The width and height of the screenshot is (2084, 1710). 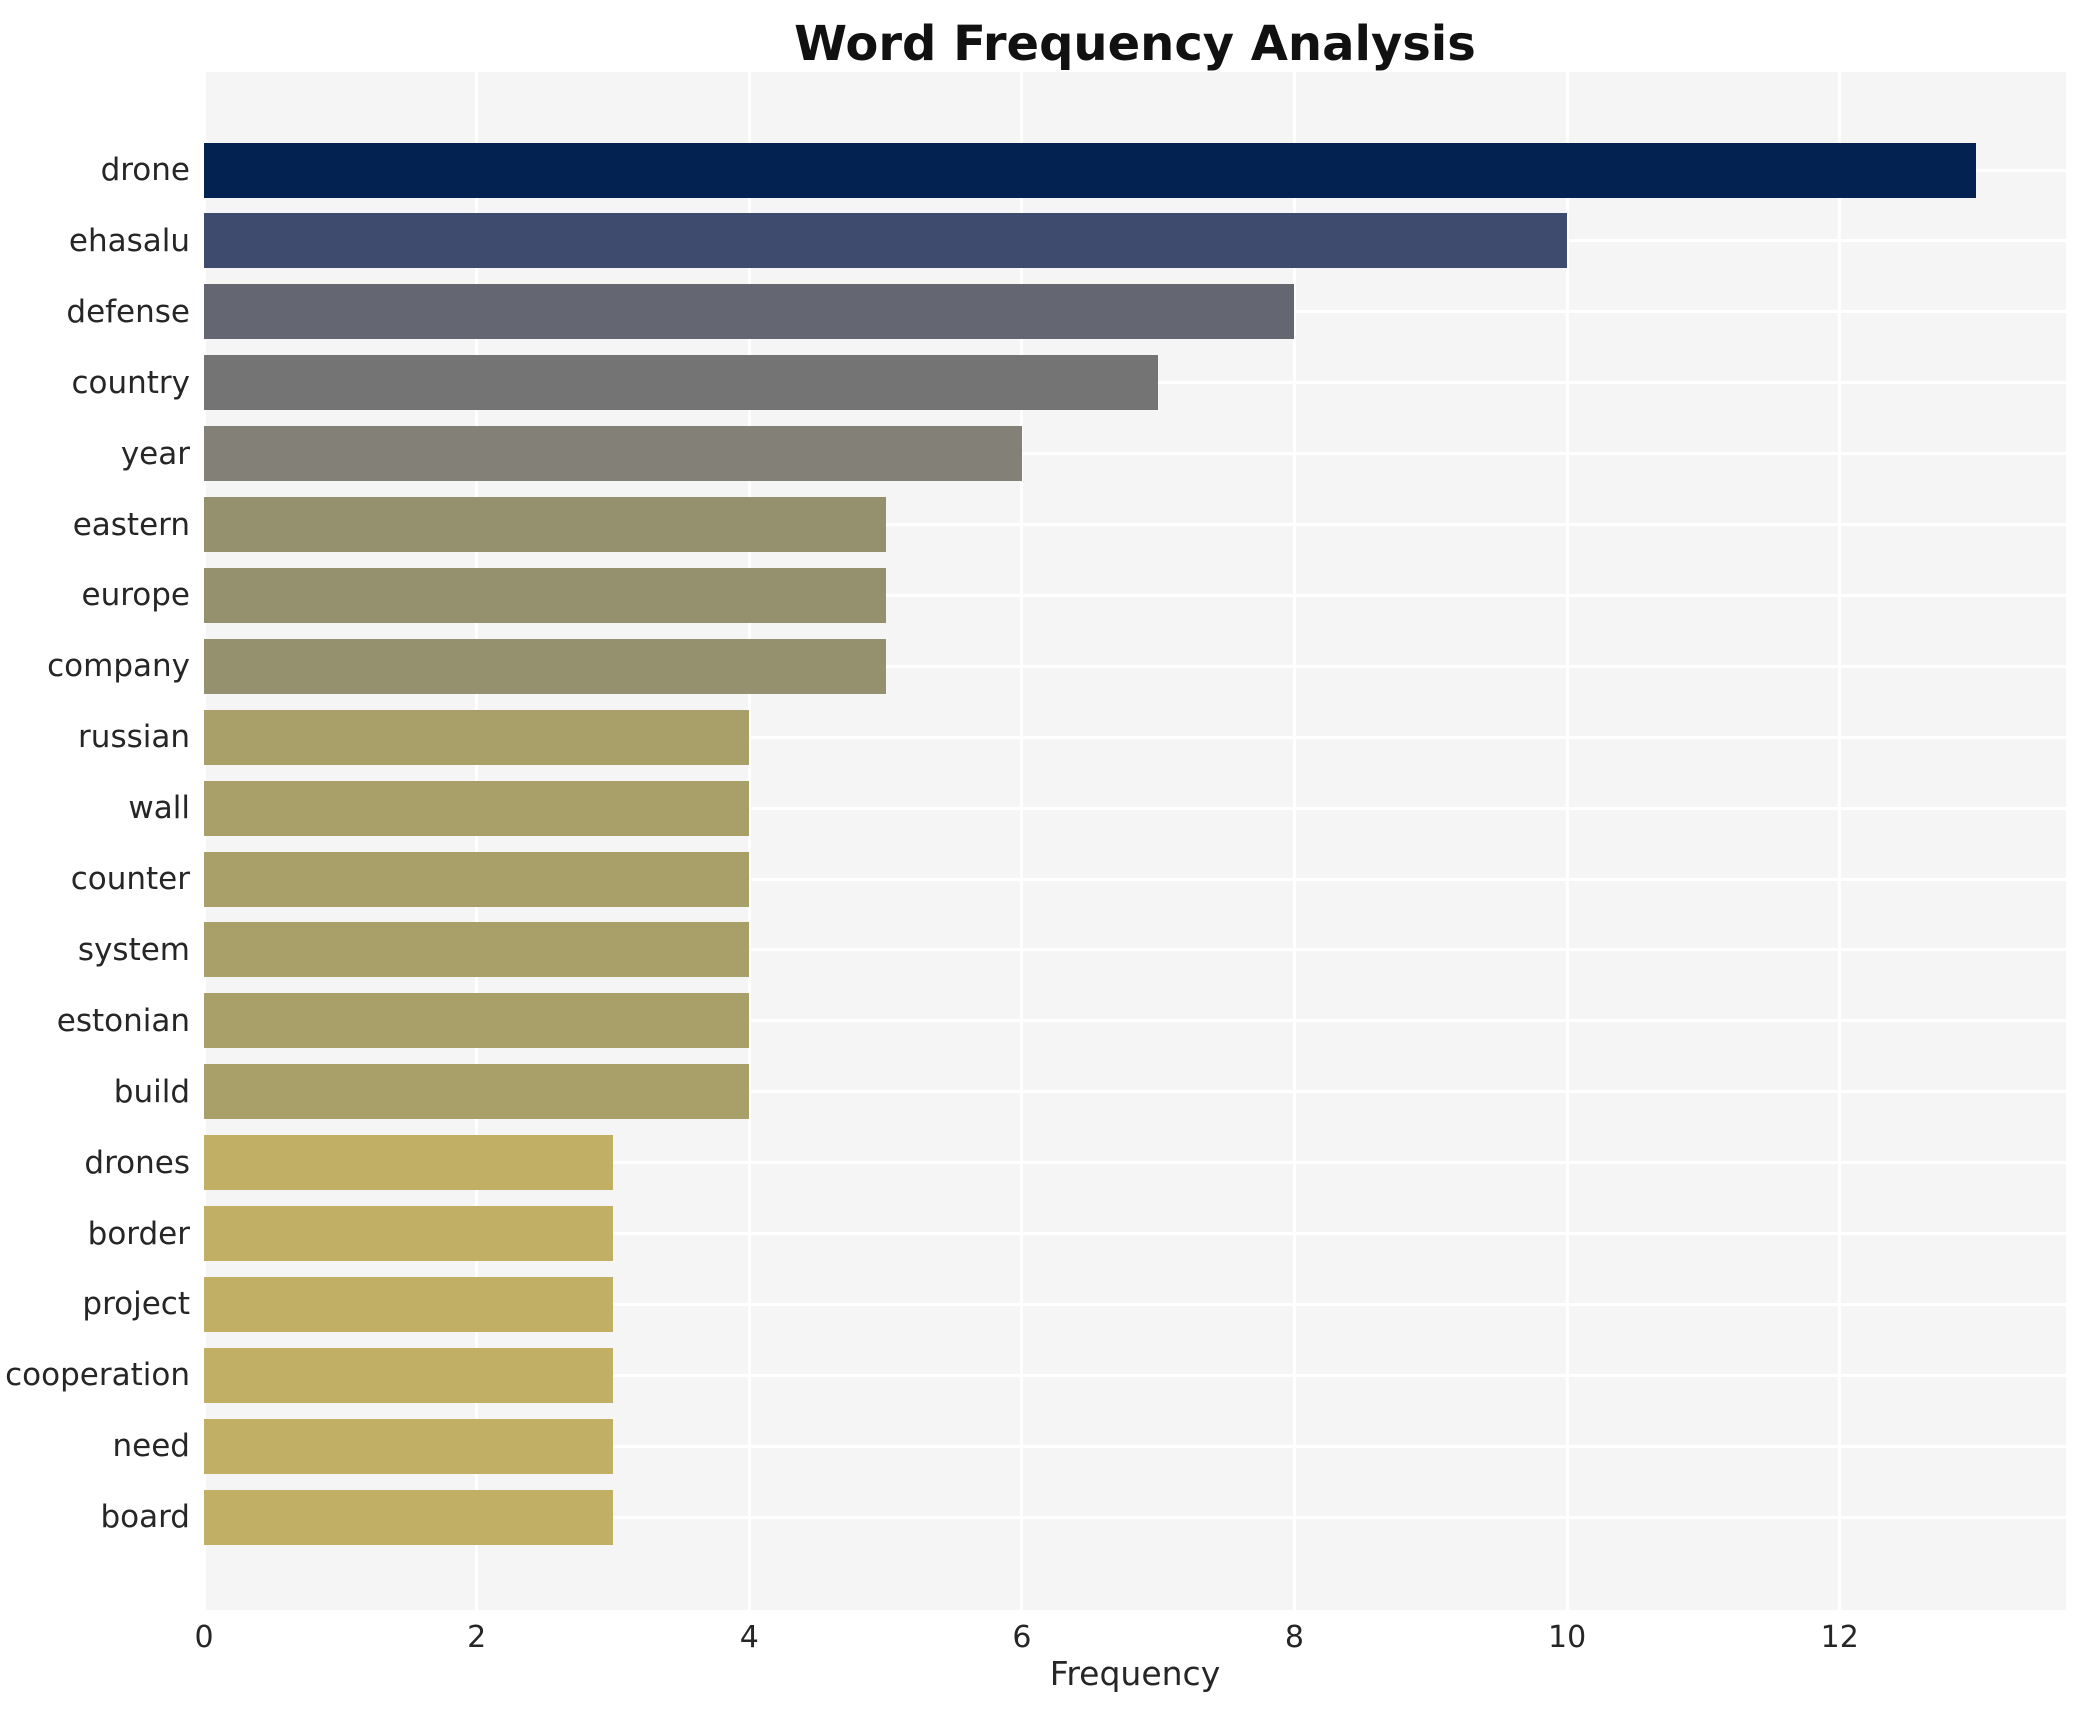 I want to click on bar-need, so click(x=408, y=1446).